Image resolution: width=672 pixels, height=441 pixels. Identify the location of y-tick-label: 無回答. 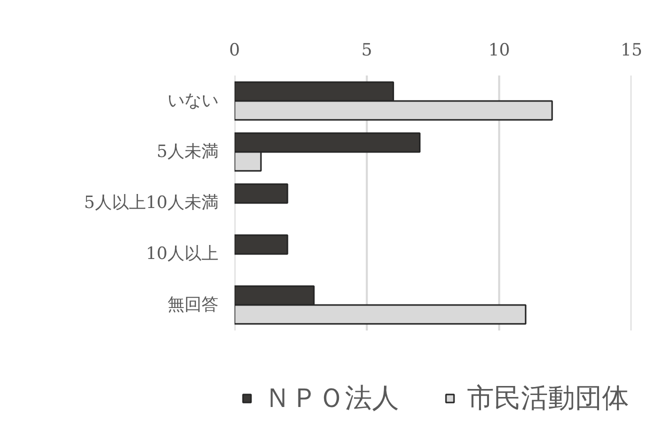
(193, 305).